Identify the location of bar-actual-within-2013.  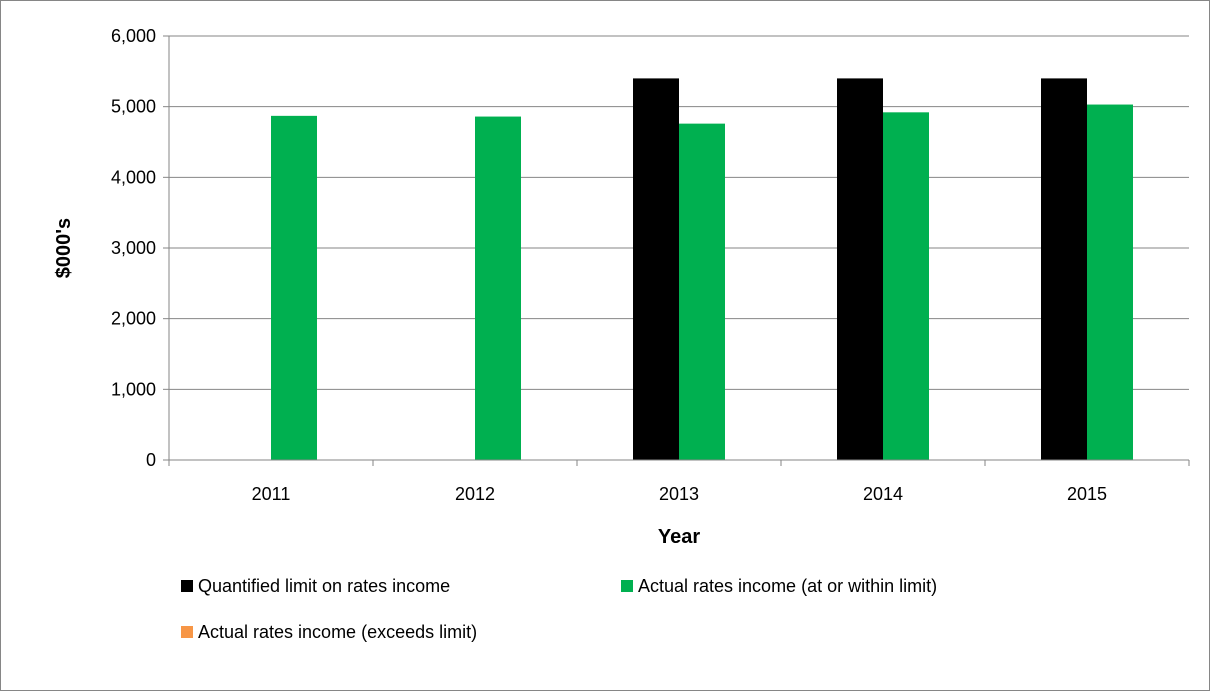
(702, 292).